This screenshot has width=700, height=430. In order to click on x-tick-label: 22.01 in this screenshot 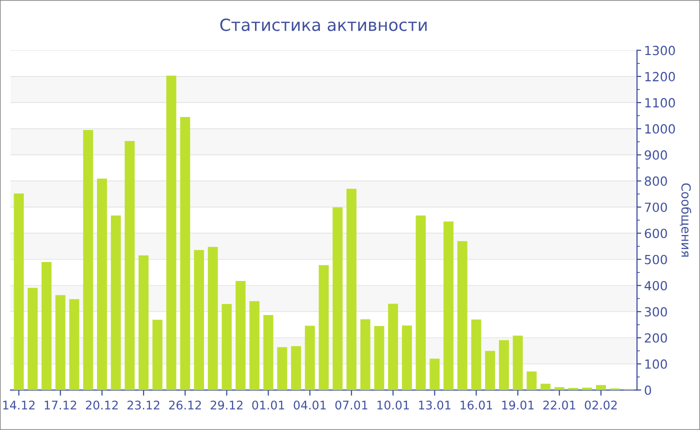, I will do `click(559, 405)`.